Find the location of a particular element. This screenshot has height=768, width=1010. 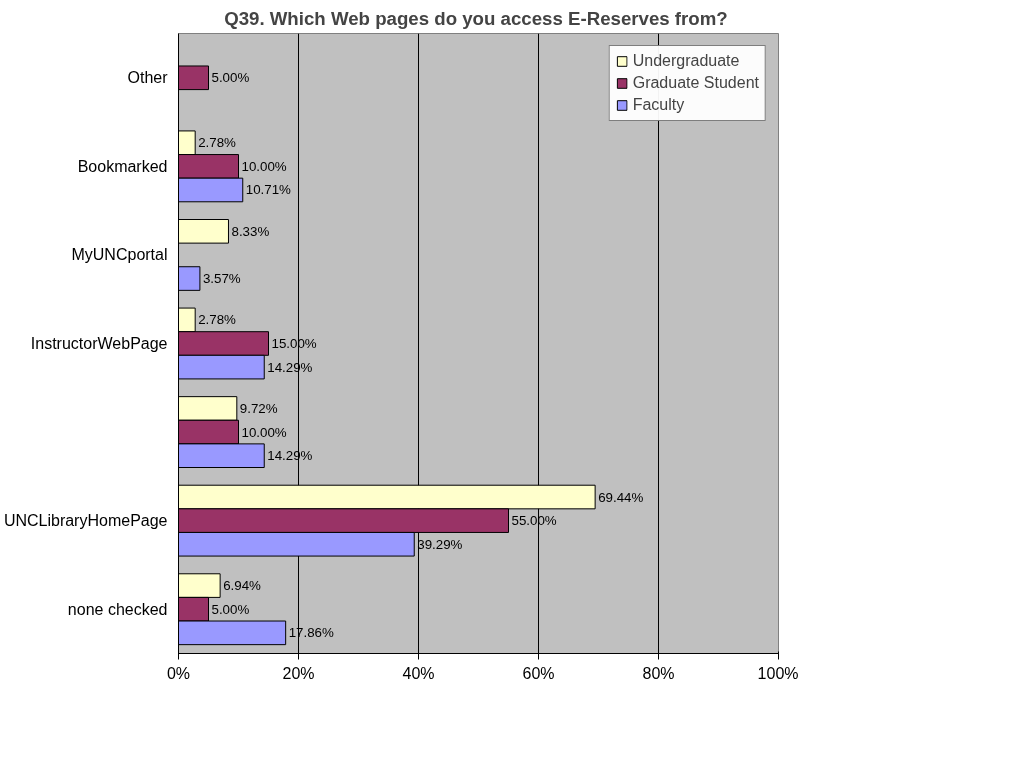

y-tick-label: InstructorWebPage is located at coordinates (99, 343).